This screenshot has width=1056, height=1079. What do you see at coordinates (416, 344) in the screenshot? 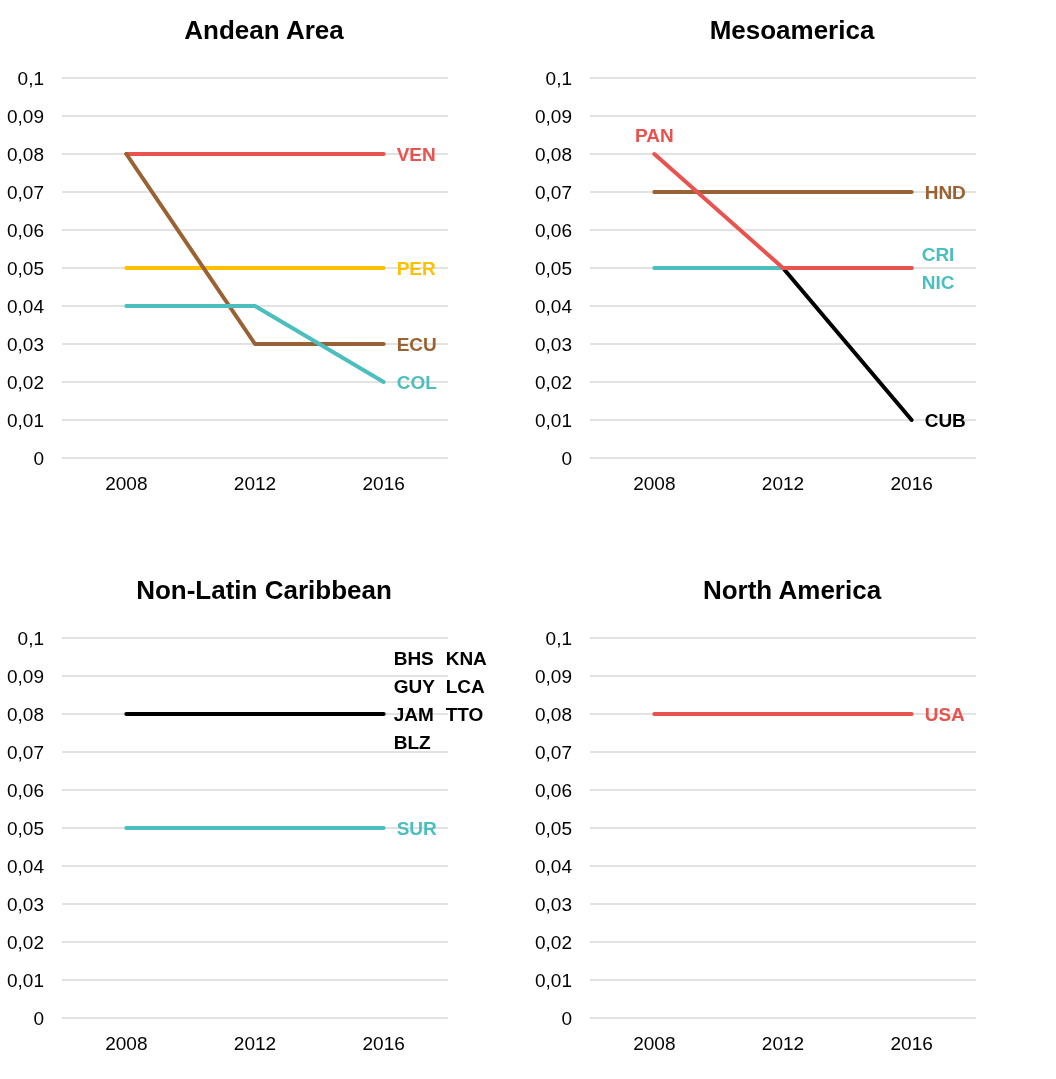
I see `series-label: ECU` at bounding box center [416, 344].